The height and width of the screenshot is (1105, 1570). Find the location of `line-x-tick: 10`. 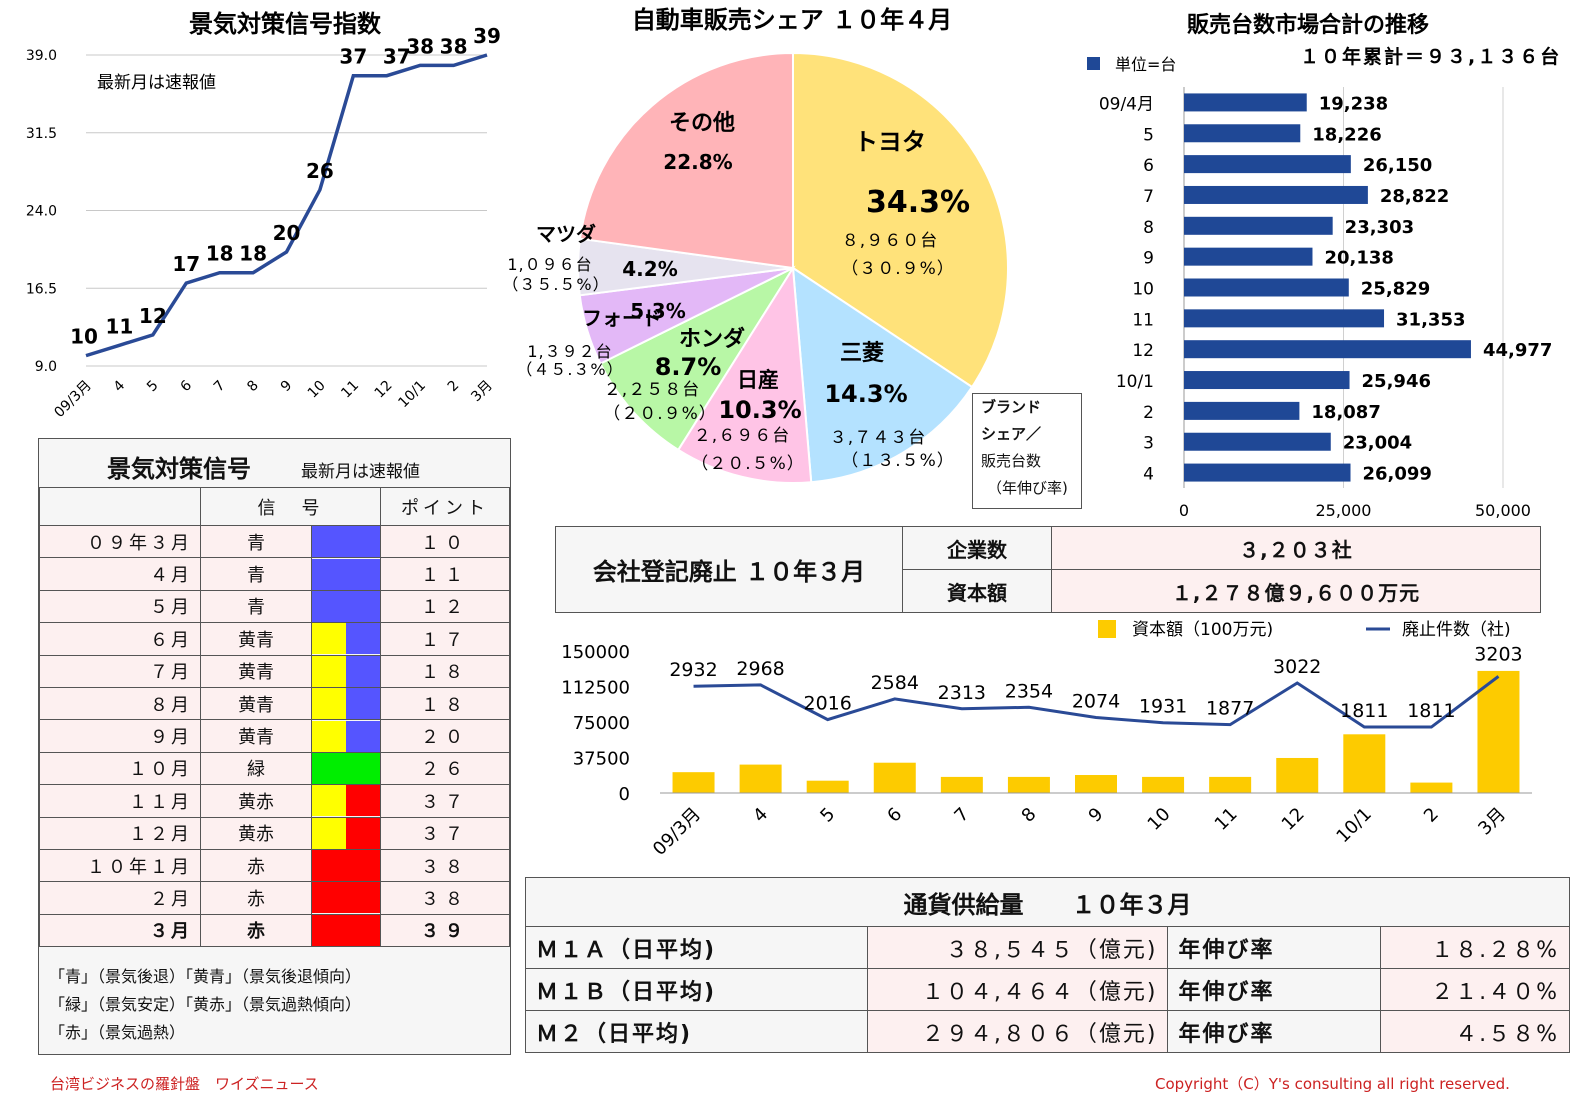

line-x-tick: 10 is located at coordinates (317, 390).